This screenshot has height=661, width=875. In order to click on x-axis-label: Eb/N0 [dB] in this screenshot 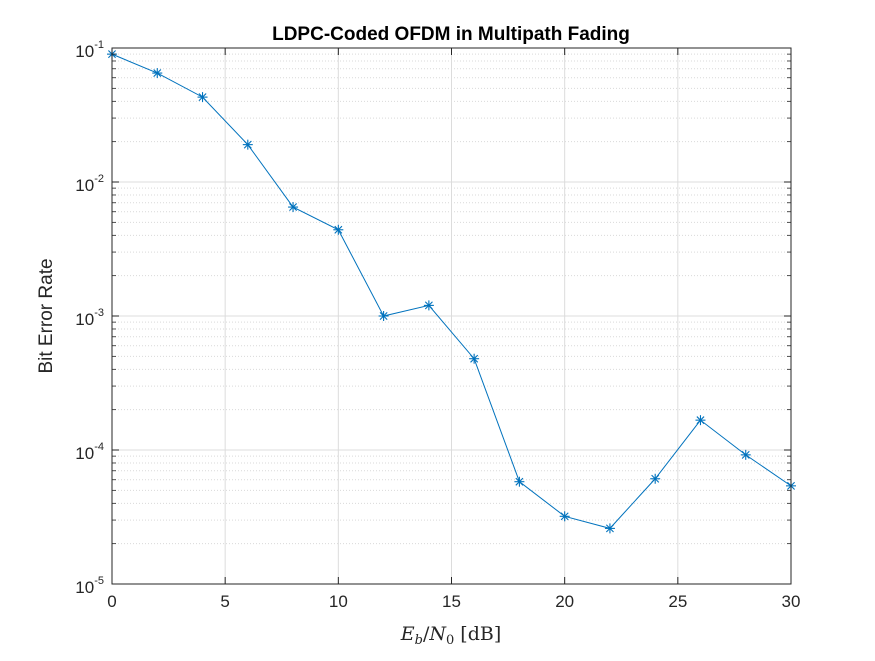, I will do `click(450, 635)`.